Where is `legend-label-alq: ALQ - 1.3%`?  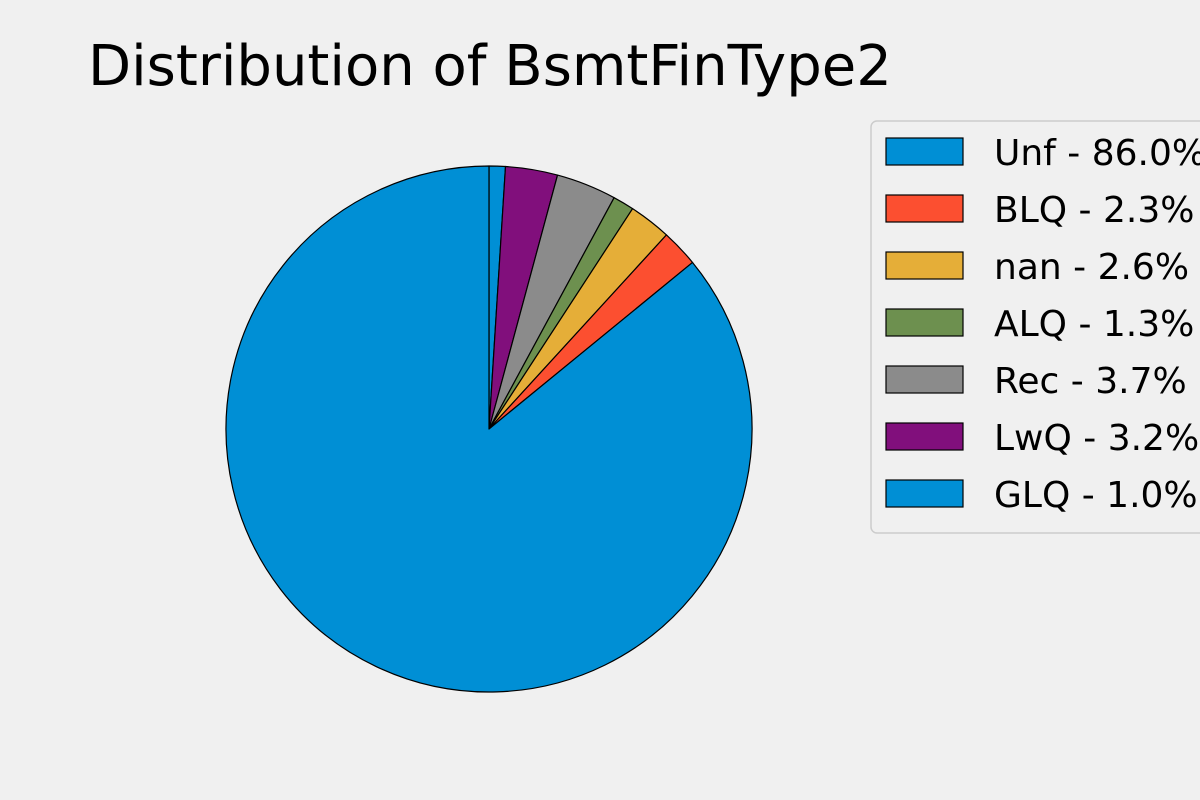 legend-label-alq: ALQ - 1.3% is located at coordinates (1094, 324).